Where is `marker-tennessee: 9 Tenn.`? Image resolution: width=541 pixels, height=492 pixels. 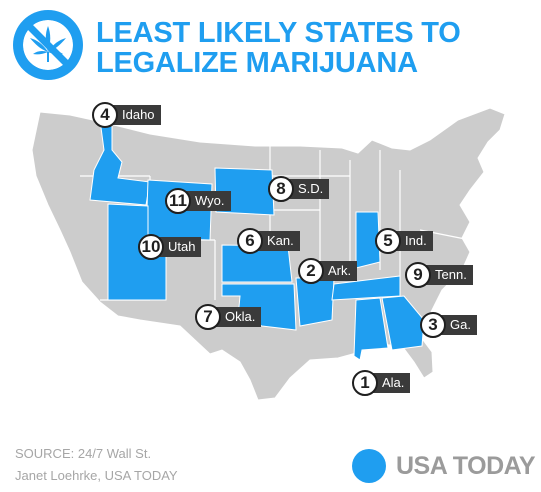 marker-tennessee: 9 Tenn. is located at coordinates (439, 275).